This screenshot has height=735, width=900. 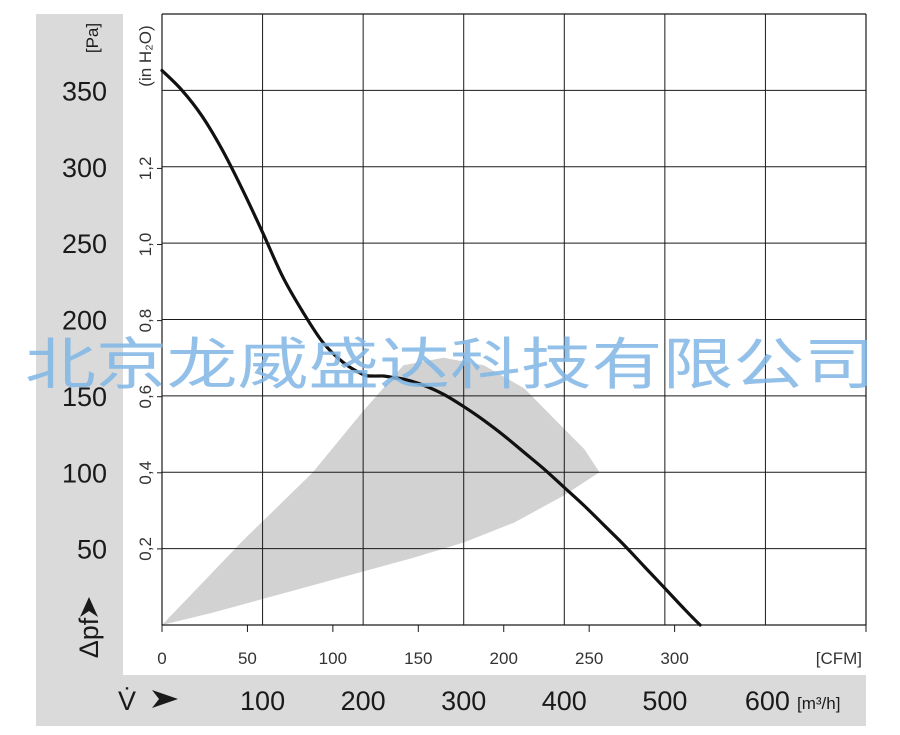 What do you see at coordinates (363, 701) in the screenshot?
I see `x-tick-label: 200` at bounding box center [363, 701].